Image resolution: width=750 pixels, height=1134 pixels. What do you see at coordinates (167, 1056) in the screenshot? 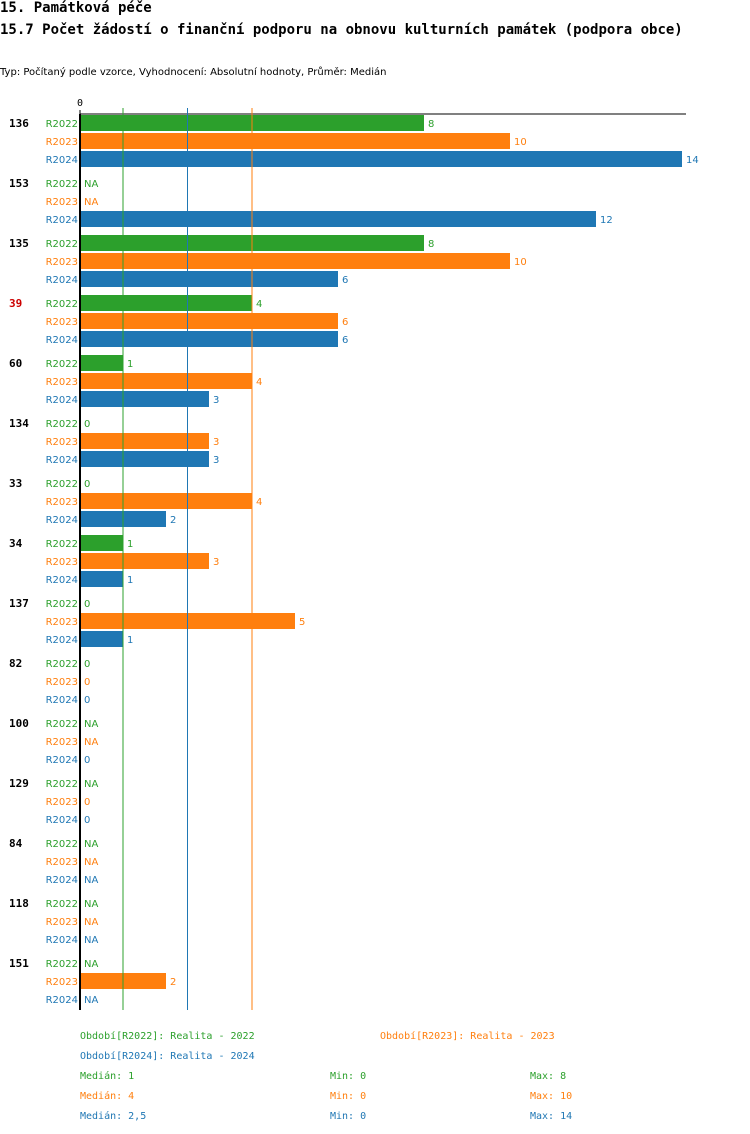
I see `legend-period-r2024: Období[R2024]: Realita - 2024` at bounding box center [167, 1056].